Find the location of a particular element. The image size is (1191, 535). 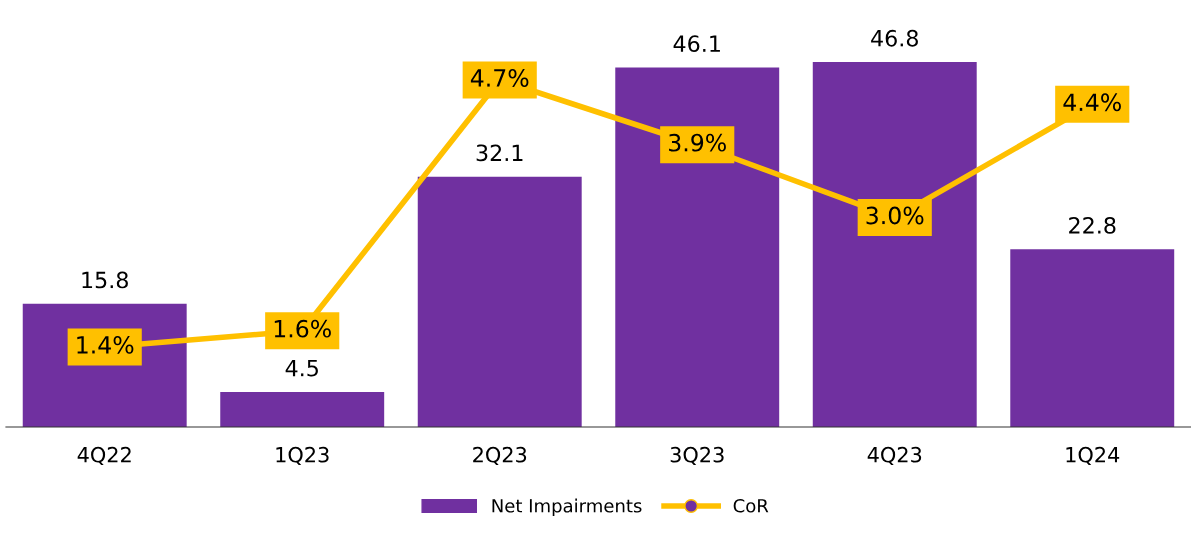

x-tick-label: 3Q23 is located at coordinates (697, 455).